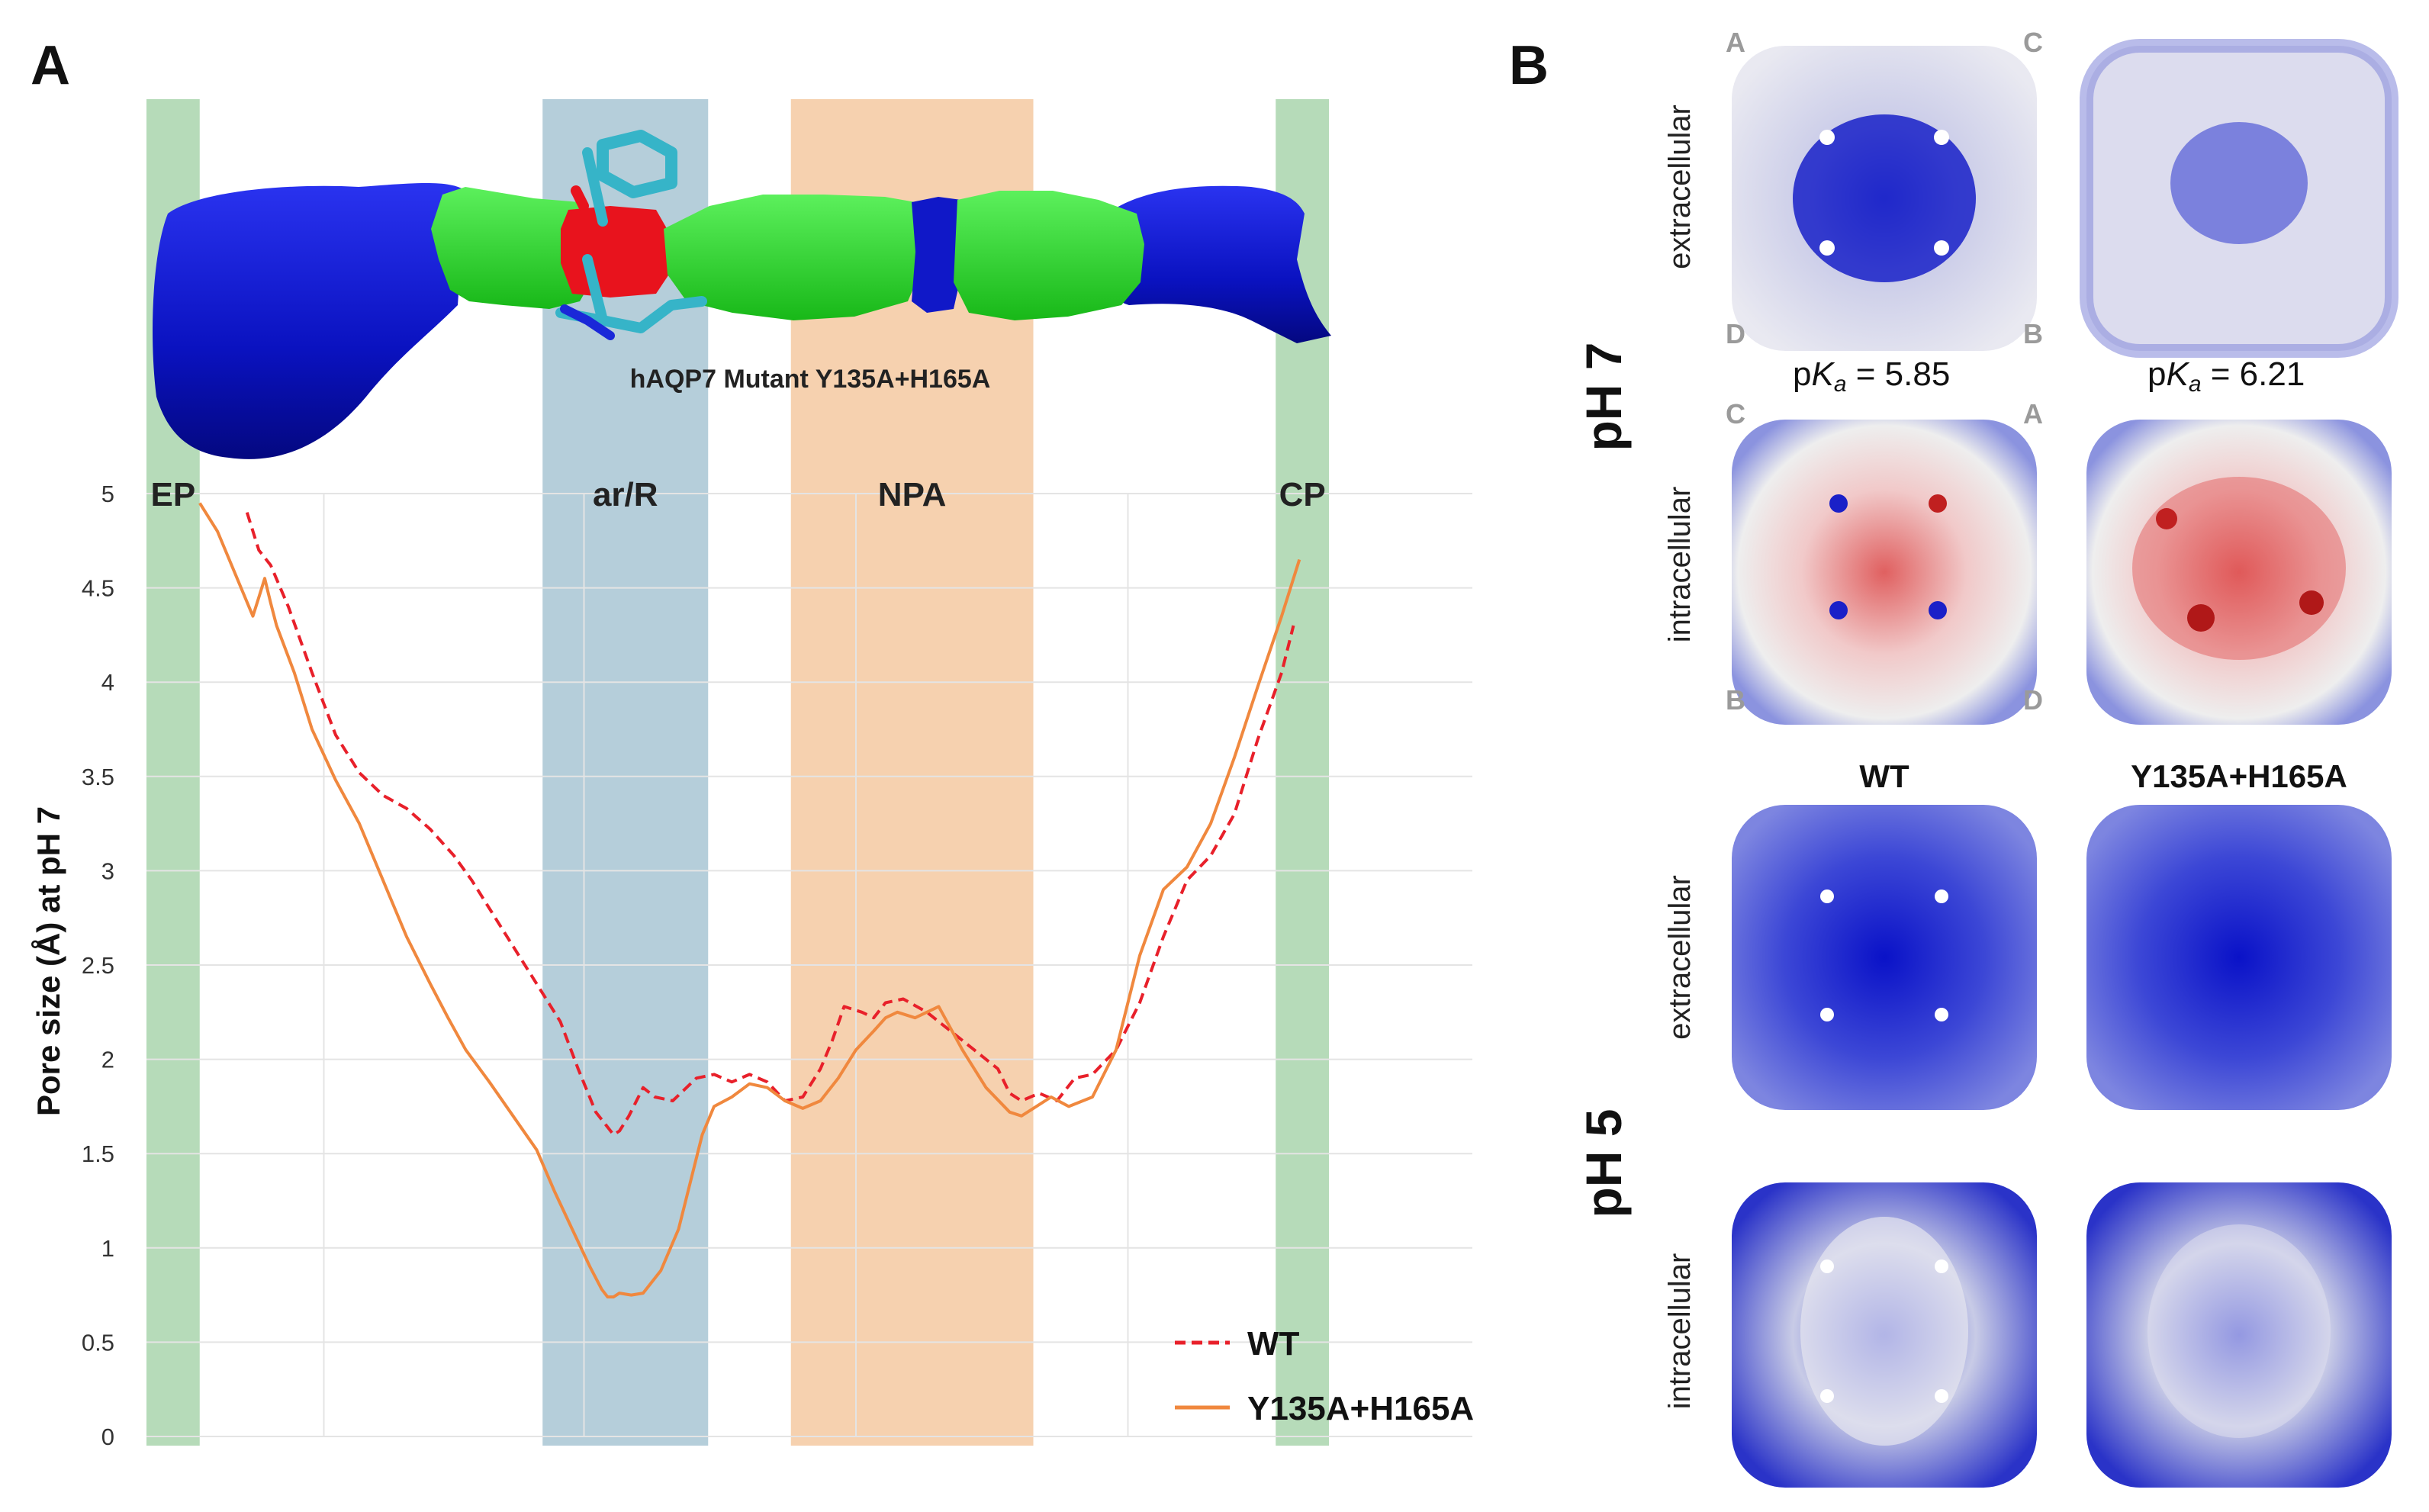 The width and height of the screenshot is (2429, 1512). Describe the element at coordinates (912, 495) in the screenshot. I see `region-label-npa: NPA` at that location.